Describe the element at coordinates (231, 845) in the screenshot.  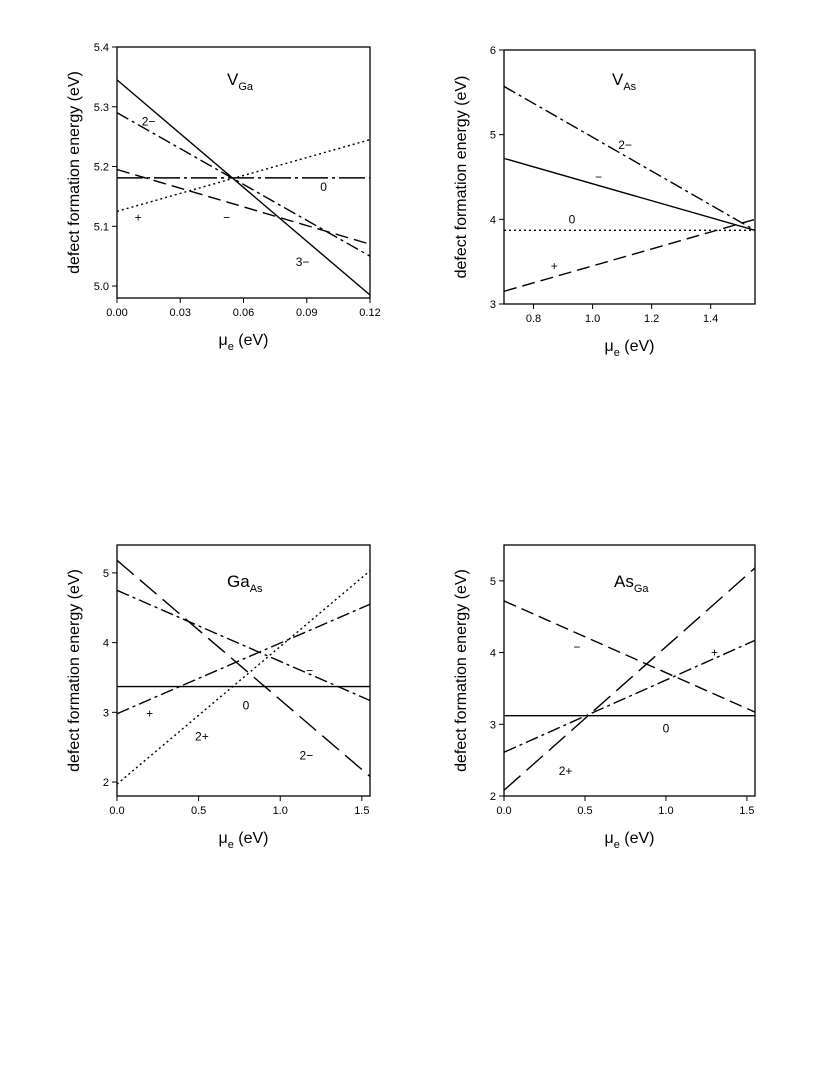
I see `chart-3-x-axis-subscript: e` at that location.